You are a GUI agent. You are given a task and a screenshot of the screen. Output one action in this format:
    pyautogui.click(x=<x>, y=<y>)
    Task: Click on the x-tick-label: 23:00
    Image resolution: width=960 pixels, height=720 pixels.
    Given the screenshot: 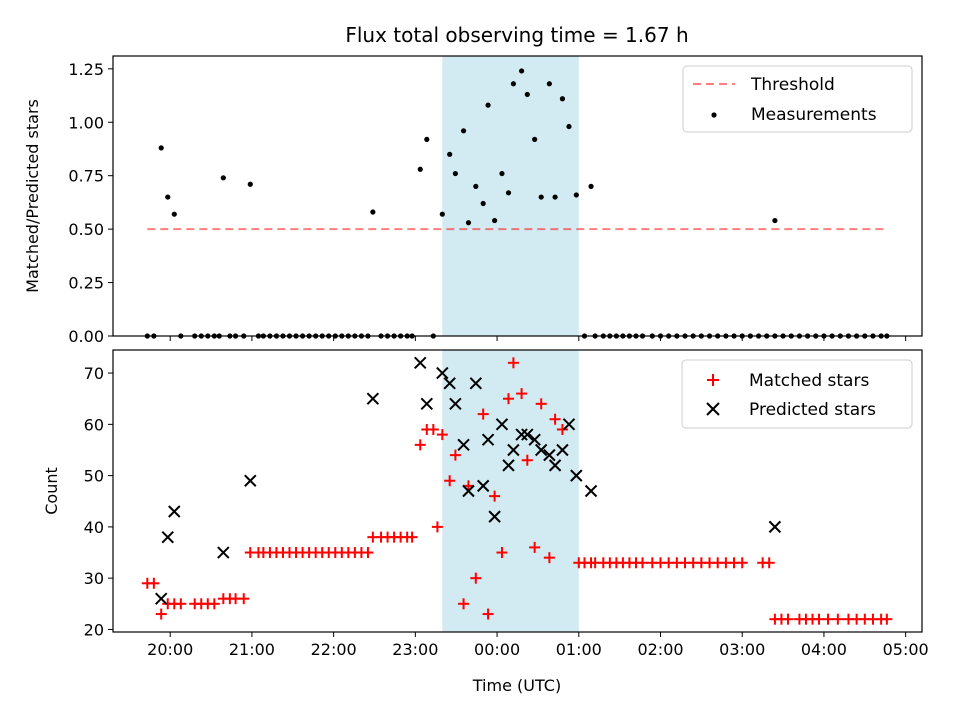 What is the action you would take?
    pyautogui.click(x=415, y=649)
    